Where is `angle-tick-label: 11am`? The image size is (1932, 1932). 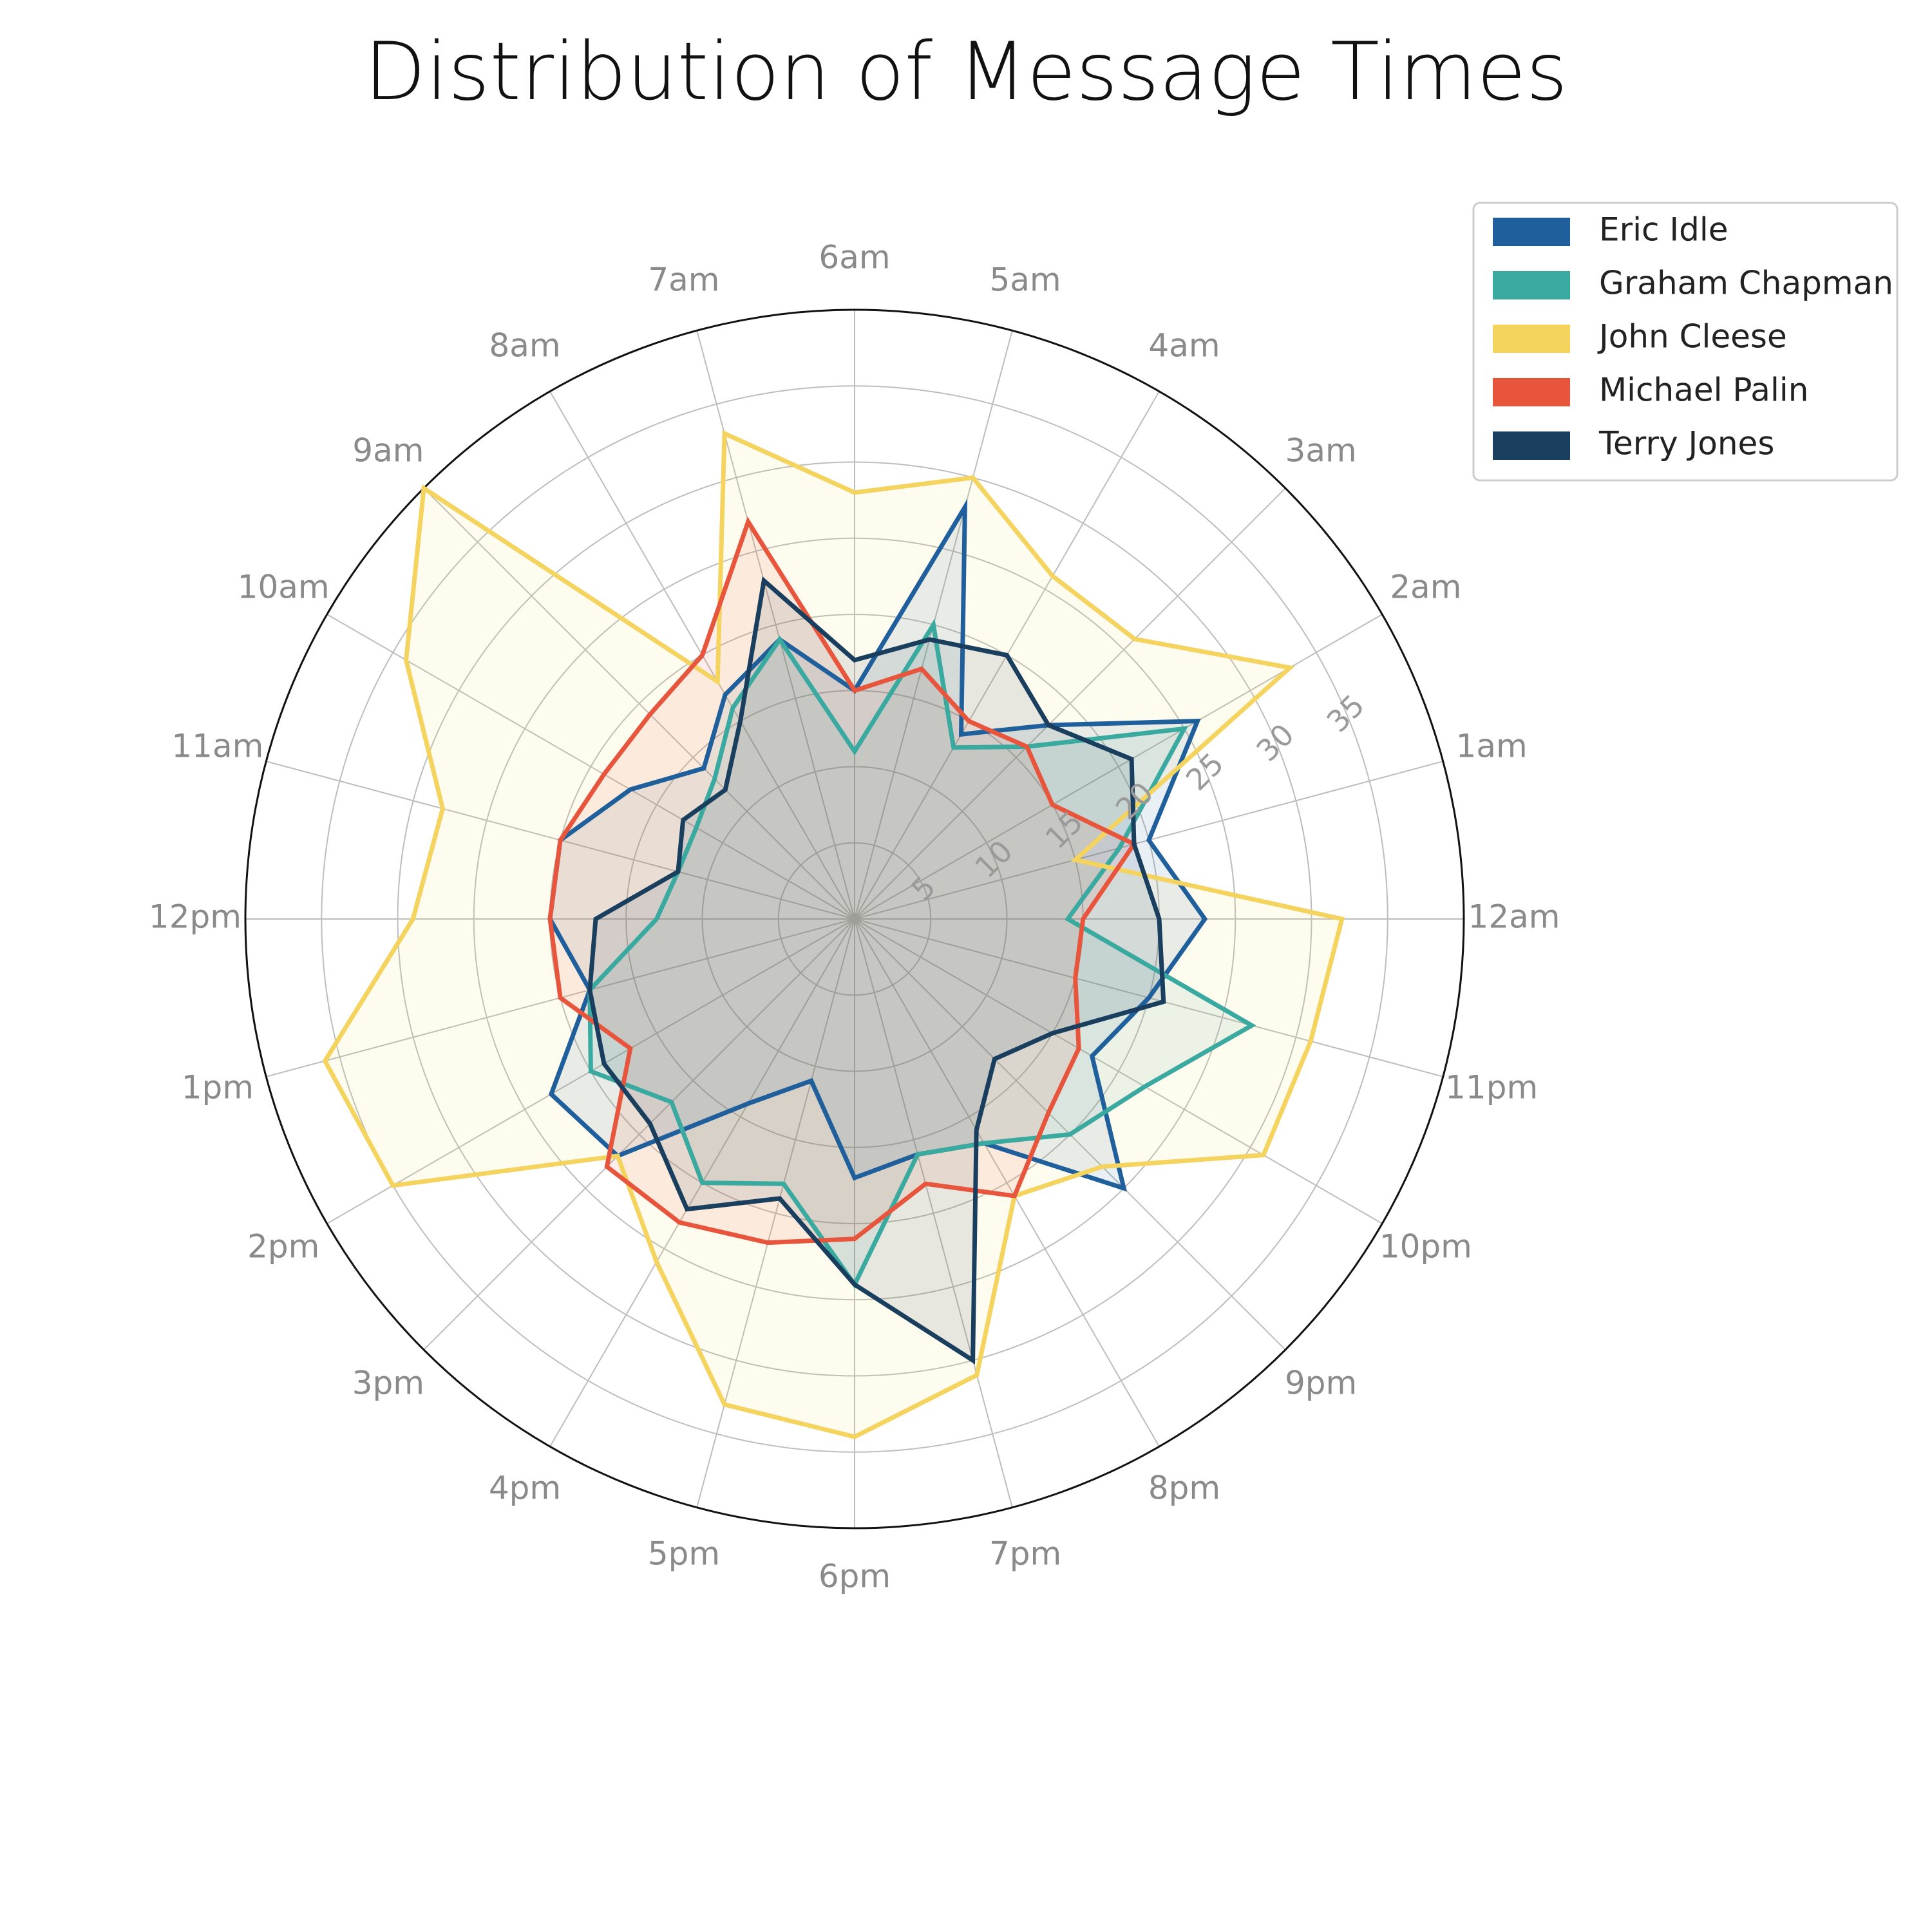 angle-tick-label: 11am is located at coordinates (217, 746).